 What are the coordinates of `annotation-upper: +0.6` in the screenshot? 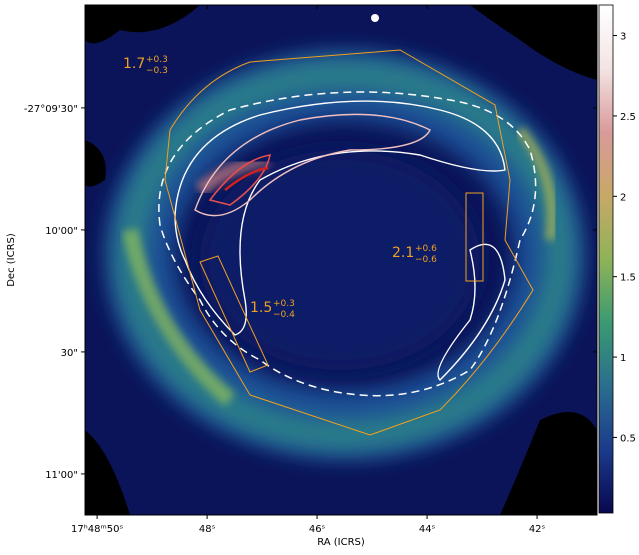 It's located at (426, 249).